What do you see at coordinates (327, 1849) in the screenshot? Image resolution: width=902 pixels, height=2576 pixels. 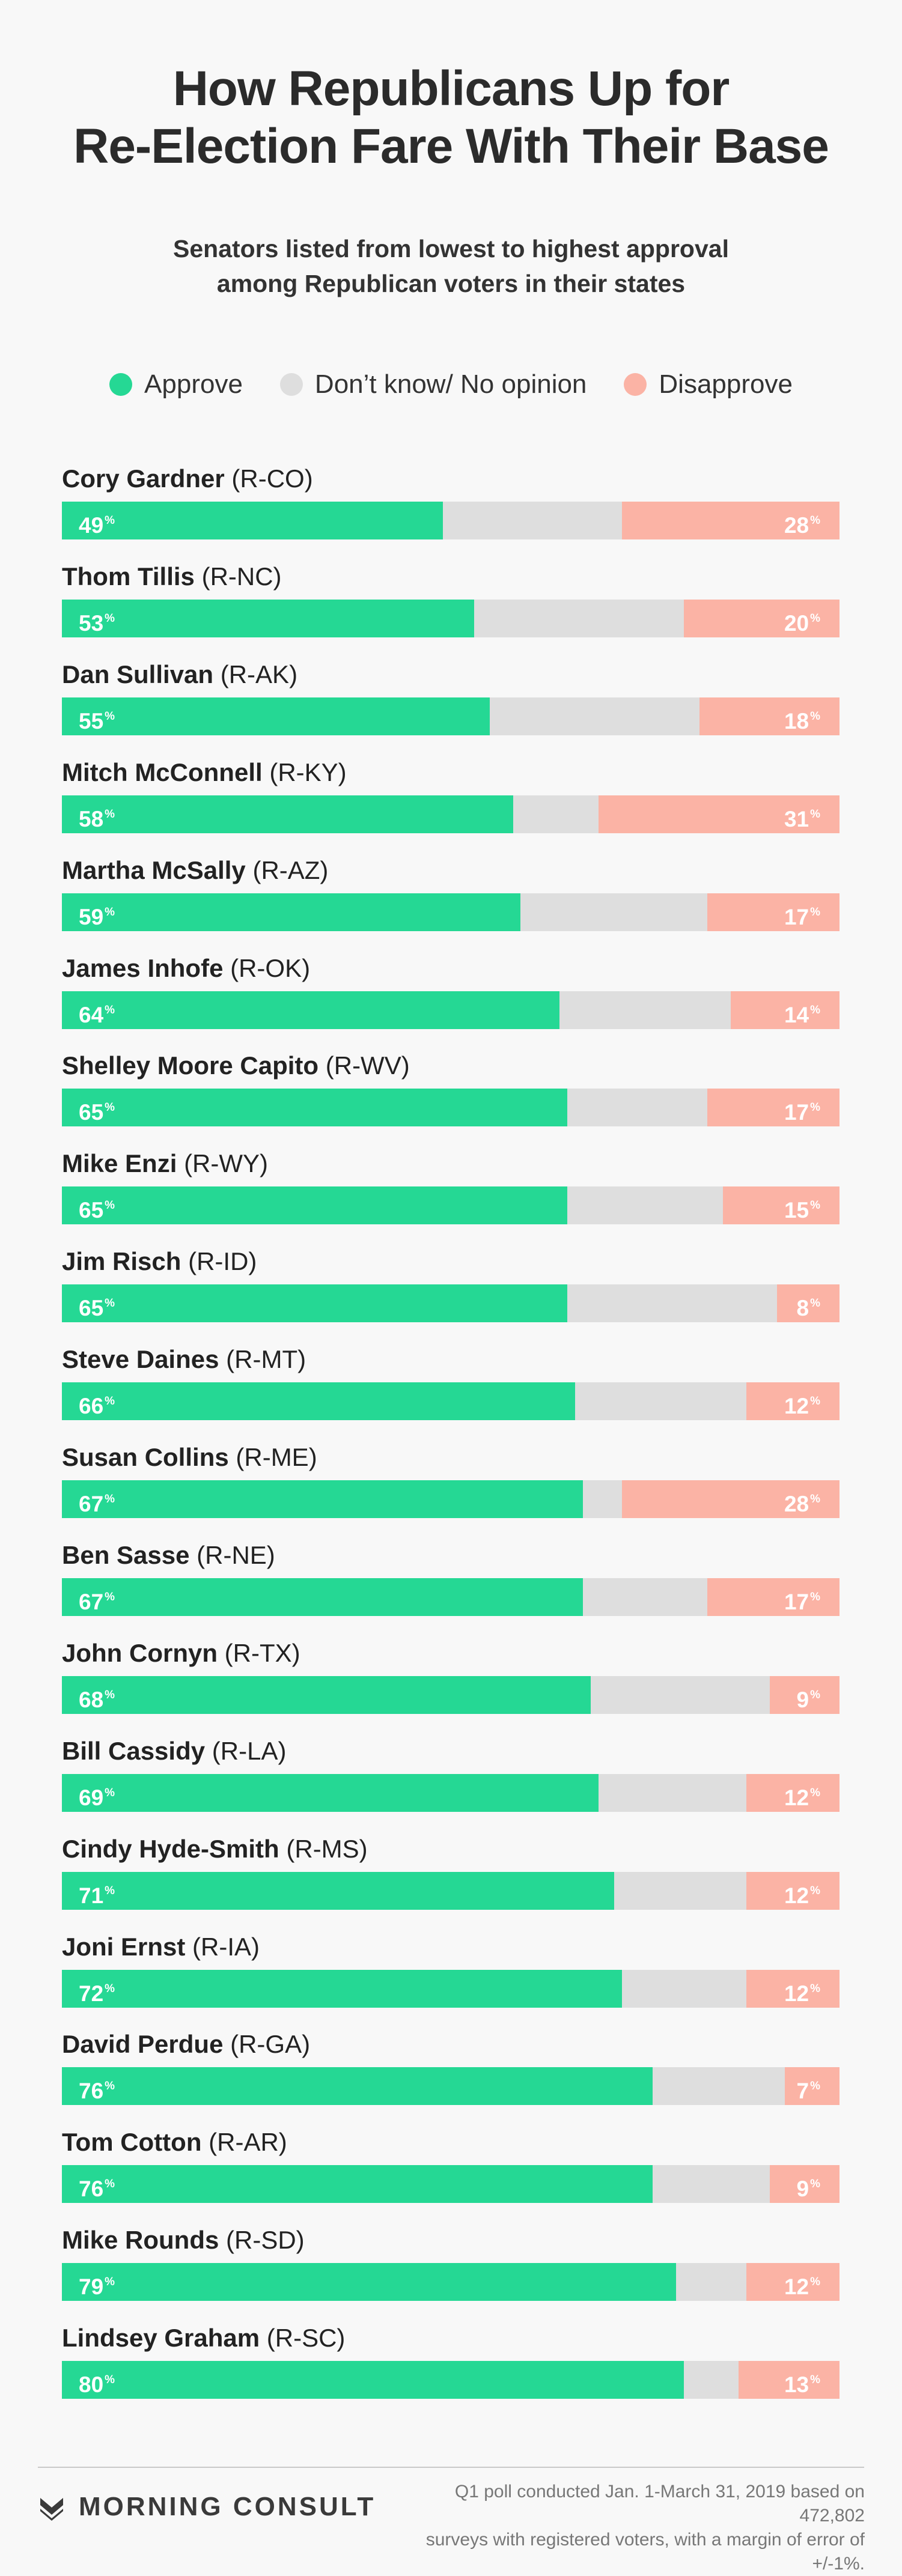 I see `senator-party-state: (R-MS)` at bounding box center [327, 1849].